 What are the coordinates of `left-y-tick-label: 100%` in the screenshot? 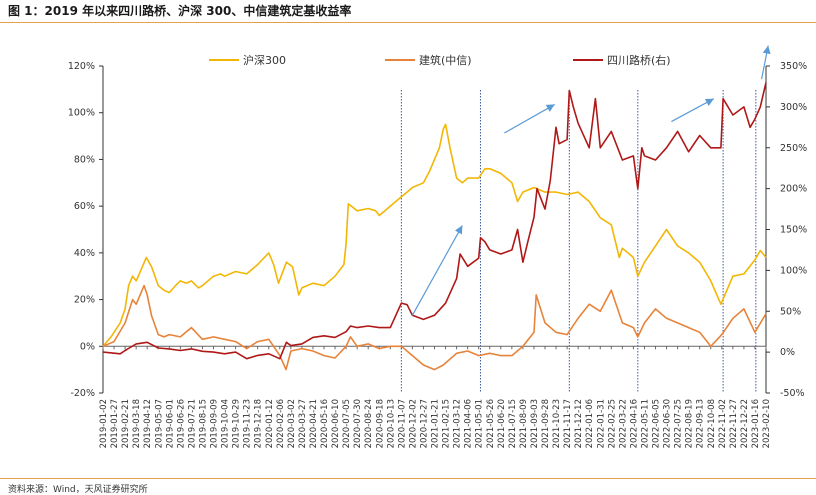 It's located at (81, 113).